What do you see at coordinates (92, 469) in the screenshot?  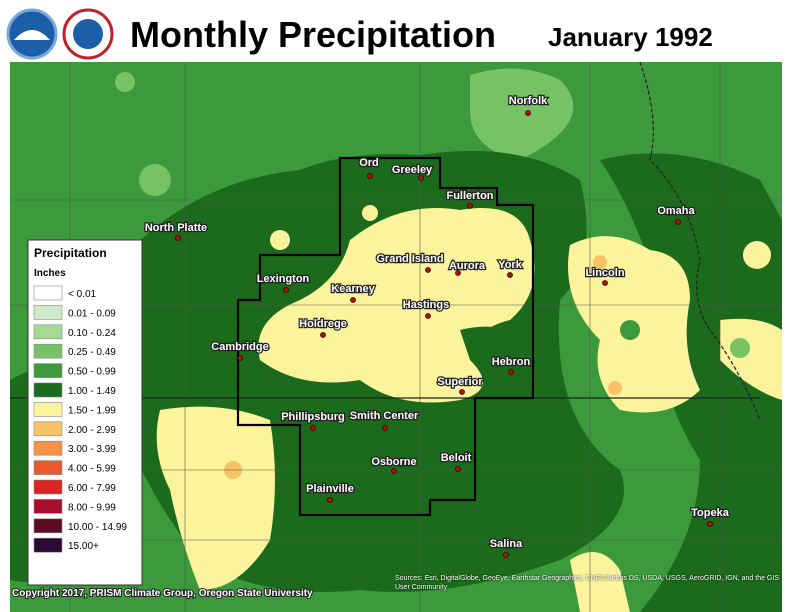 I see `legend-label: 4.00 - 5.99` at bounding box center [92, 469].